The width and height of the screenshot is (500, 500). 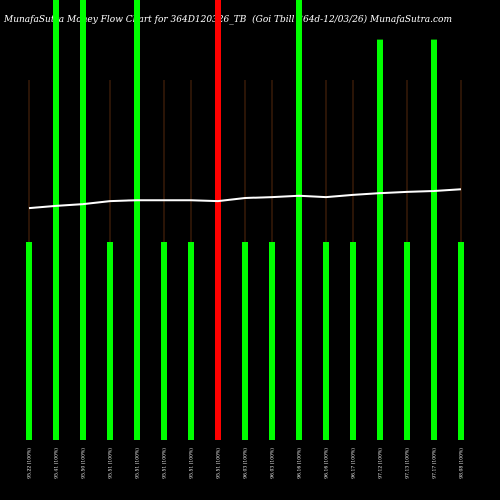 I want to click on x-tick-label: 97.17 (100%), so click(x=434, y=463).